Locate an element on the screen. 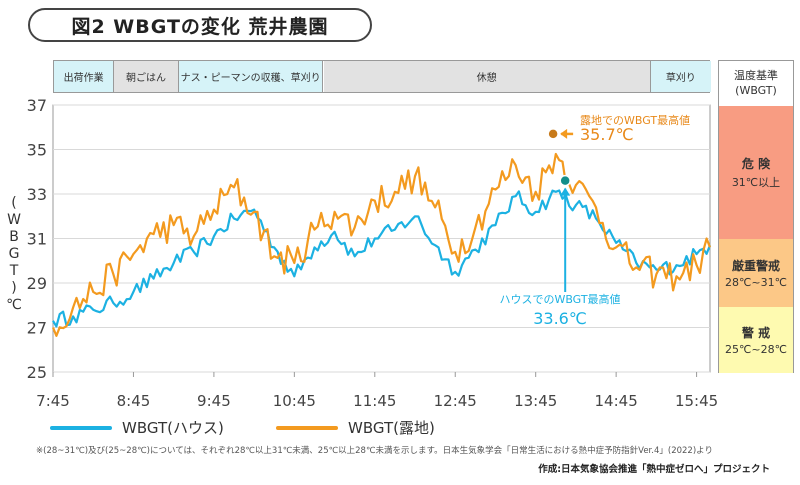 The height and width of the screenshot is (485, 800). criteria-severe-warning-range: 28℃~31℃ is located at coordinates (756, 282).